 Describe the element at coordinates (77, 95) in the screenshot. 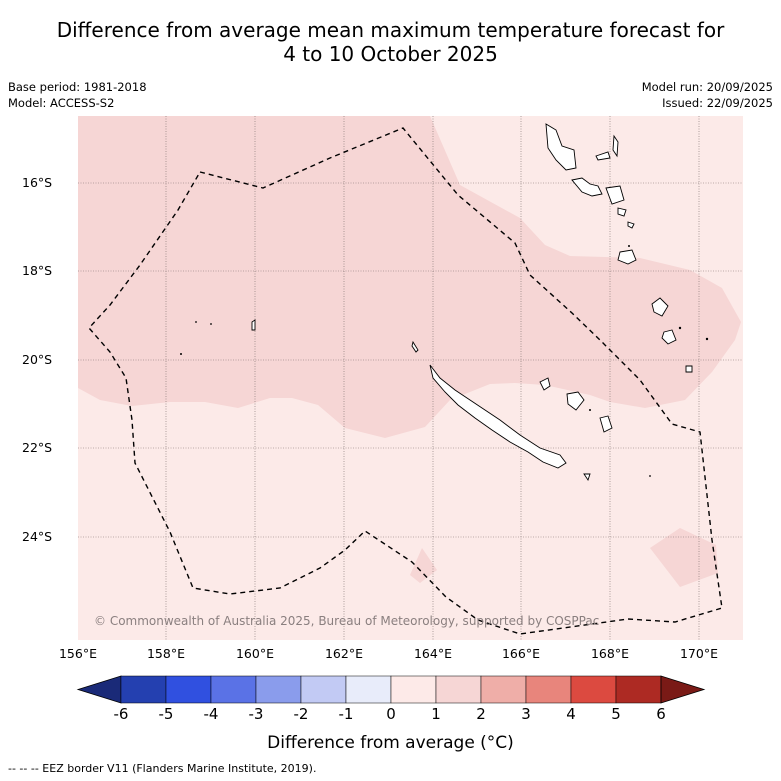

I see `meta-left: Base period: 1981-2018 Model: ACCESS-S2` at that location.